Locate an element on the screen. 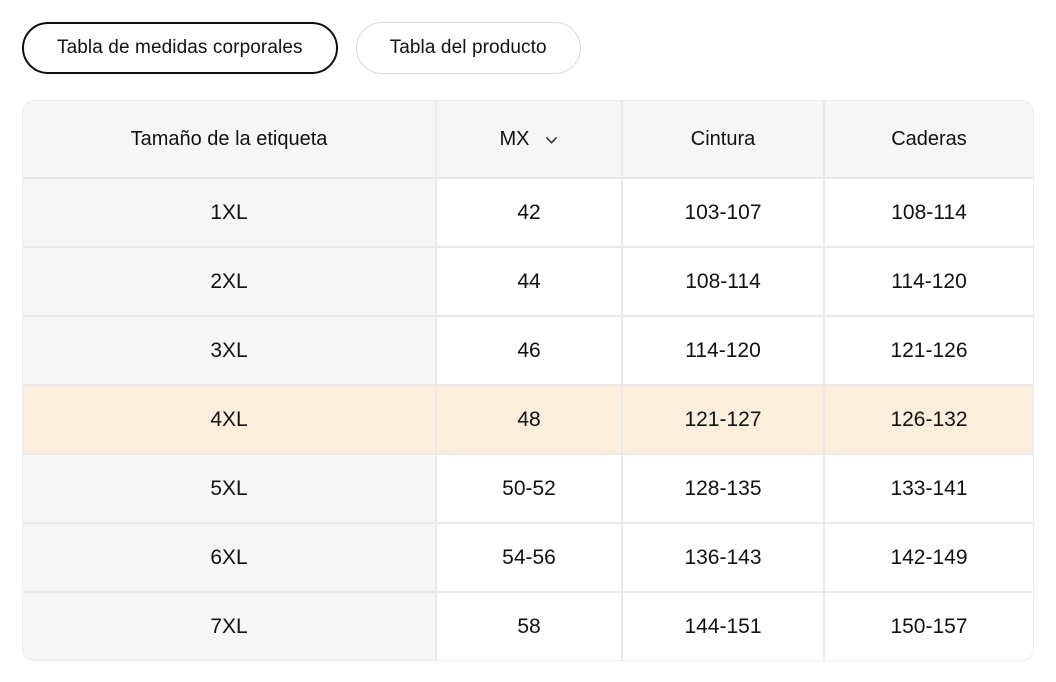 The height and width of the screenshot is (682, 1056). chevron-down-icon is located at coordinates (551, 140).